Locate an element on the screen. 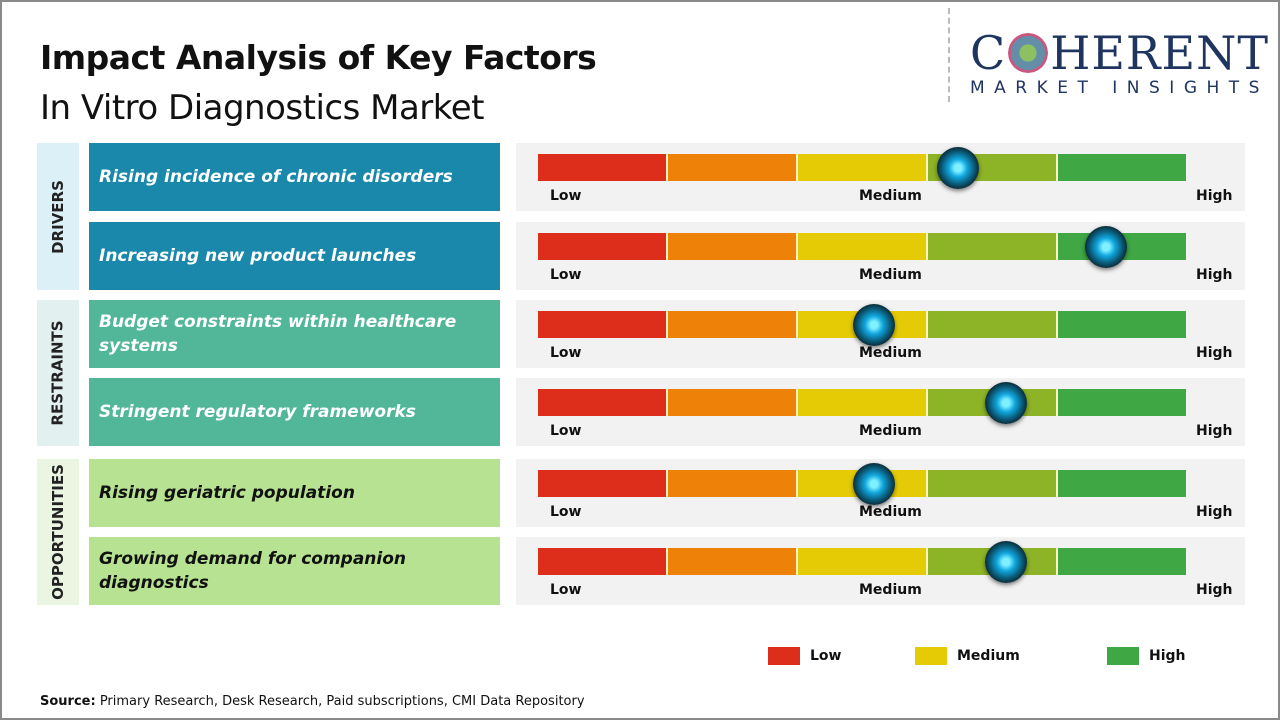 The image size is (1280, 720). legend-label: Medium is located at coordinates (988, 656).